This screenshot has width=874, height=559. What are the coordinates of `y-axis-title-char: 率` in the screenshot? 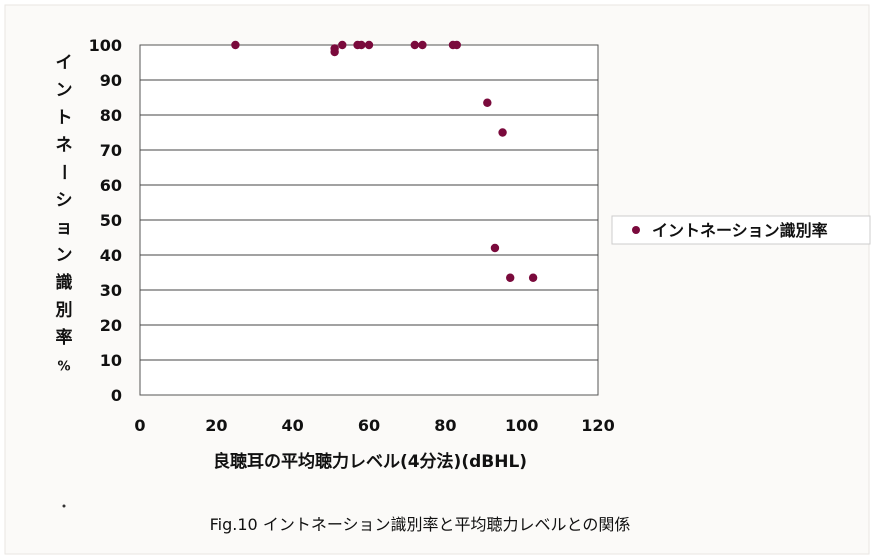 It's located at (64, 337).